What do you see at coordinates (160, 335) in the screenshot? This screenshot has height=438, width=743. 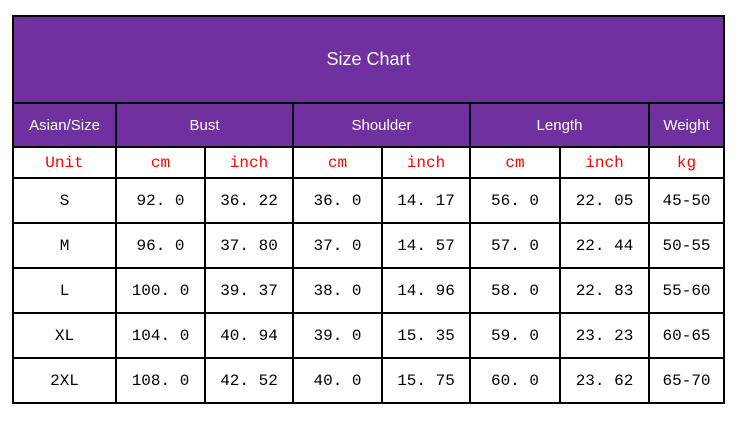 I see `data-cell: 104. 0` at bounding box center [160, 335].